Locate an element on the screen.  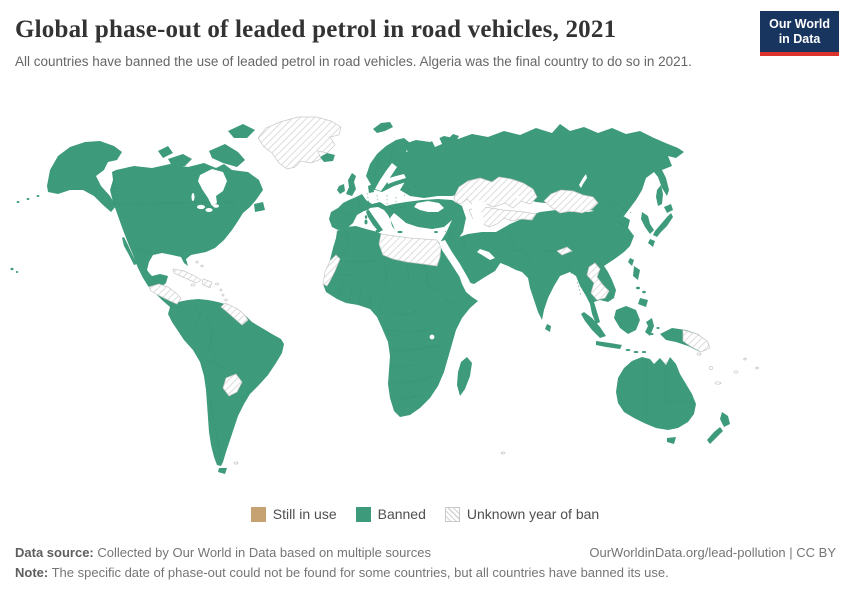
region-korea is located at coordinates (647, 223).